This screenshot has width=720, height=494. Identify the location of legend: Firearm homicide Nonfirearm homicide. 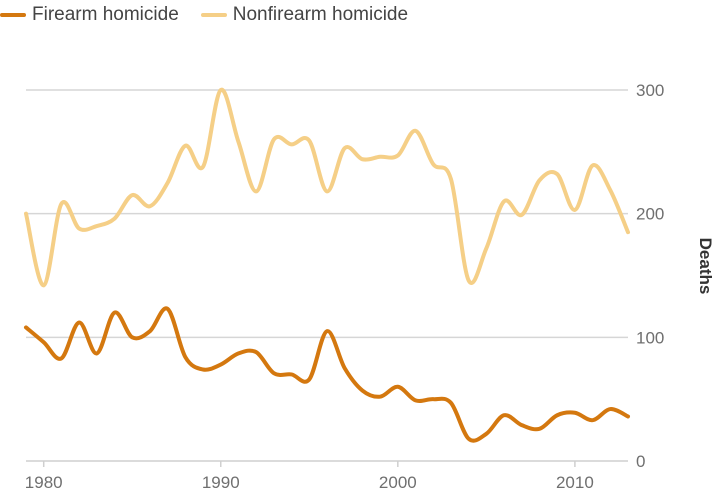
(204, 15).